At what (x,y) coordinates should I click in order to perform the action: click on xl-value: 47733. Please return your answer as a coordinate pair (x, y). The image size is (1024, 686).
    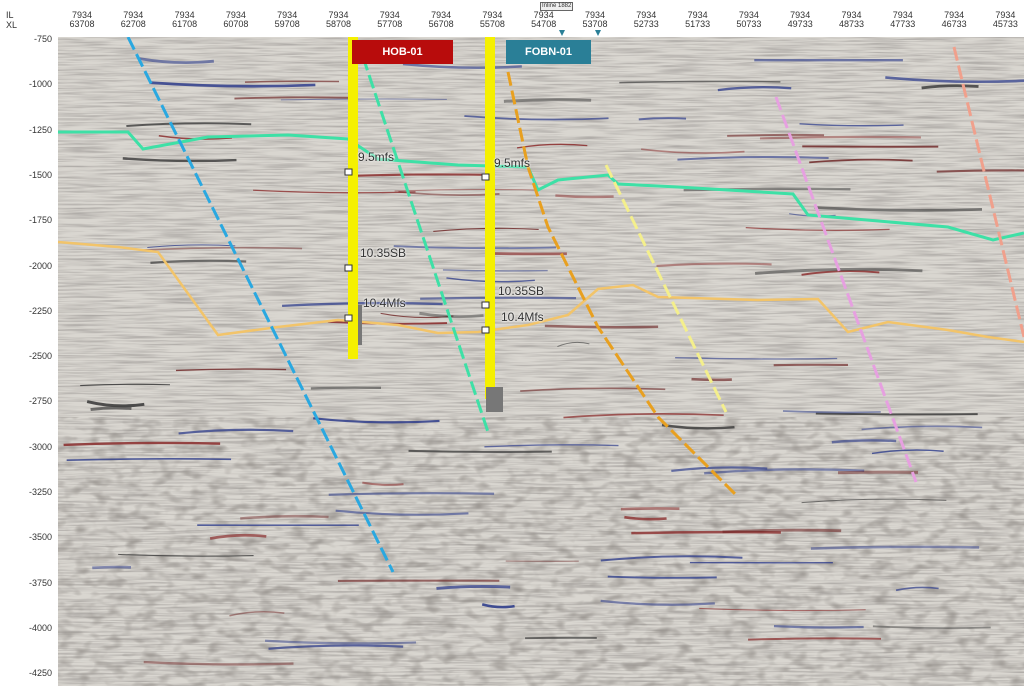
    Looking at the image, I should click on (903, 24).